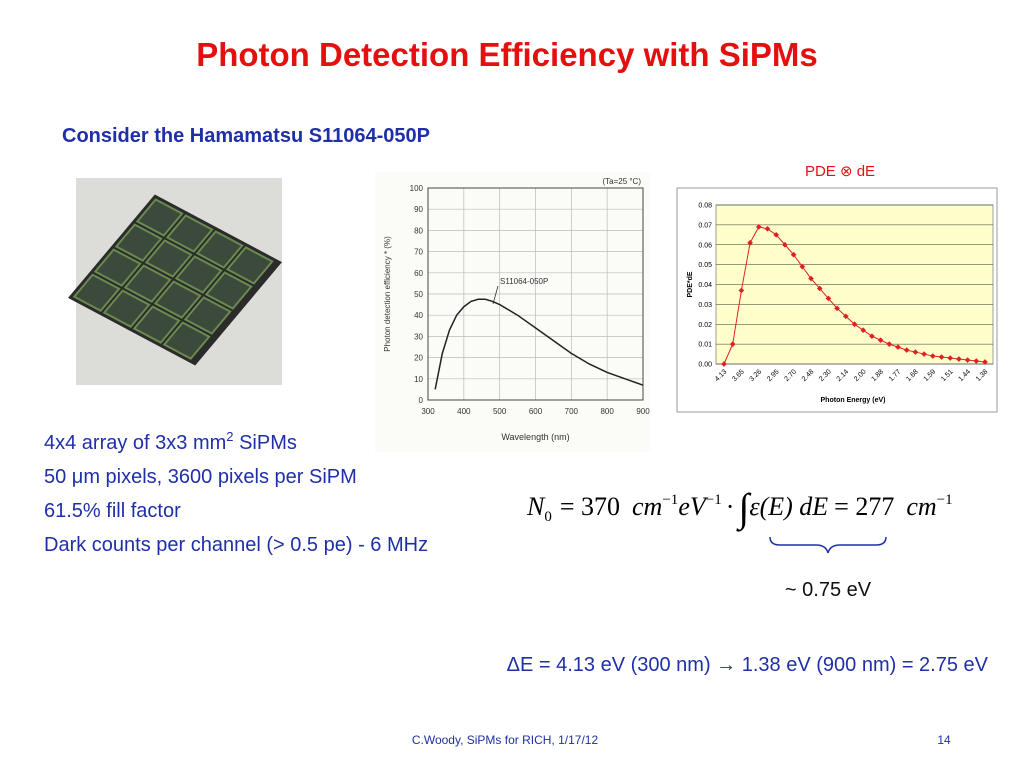 This screenshot has height=768, width=1024. Describe the element at coordinates (539, 344) in the screenshot. I see `pde-curve` at that location.